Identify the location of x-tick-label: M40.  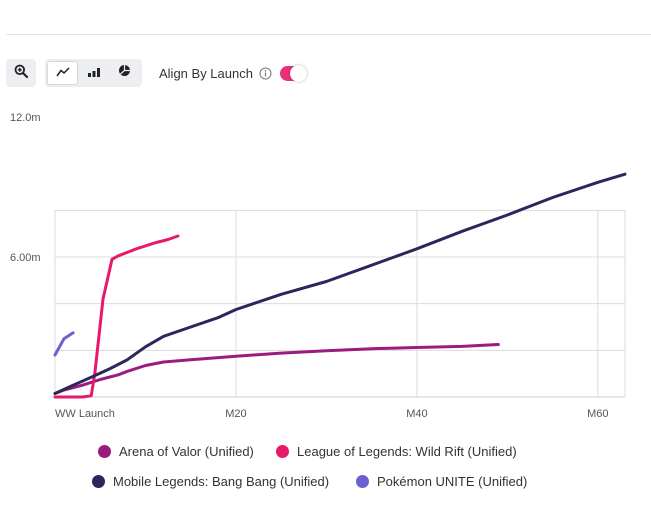
(416, 414).